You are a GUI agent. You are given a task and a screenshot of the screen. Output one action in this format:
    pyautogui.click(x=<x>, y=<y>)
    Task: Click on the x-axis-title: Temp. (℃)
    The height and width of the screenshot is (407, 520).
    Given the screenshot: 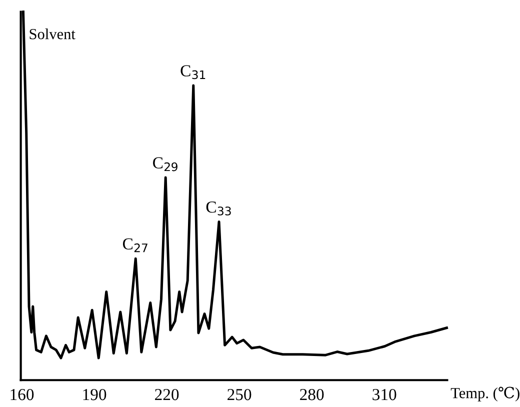 What is the action you would take?
    pyautogui.click(x=485, y=394)
    